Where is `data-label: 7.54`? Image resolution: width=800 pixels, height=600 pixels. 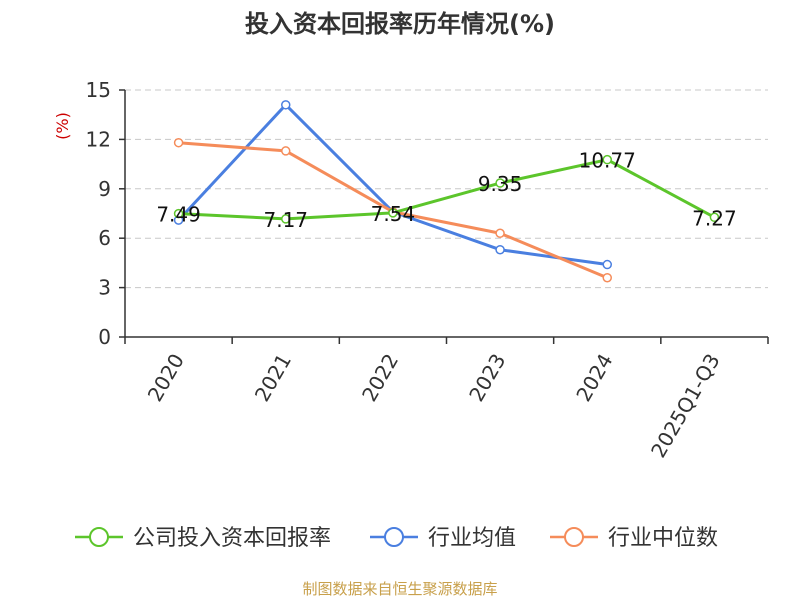
data-label: 7.54 is located at coordinates (393, 214).